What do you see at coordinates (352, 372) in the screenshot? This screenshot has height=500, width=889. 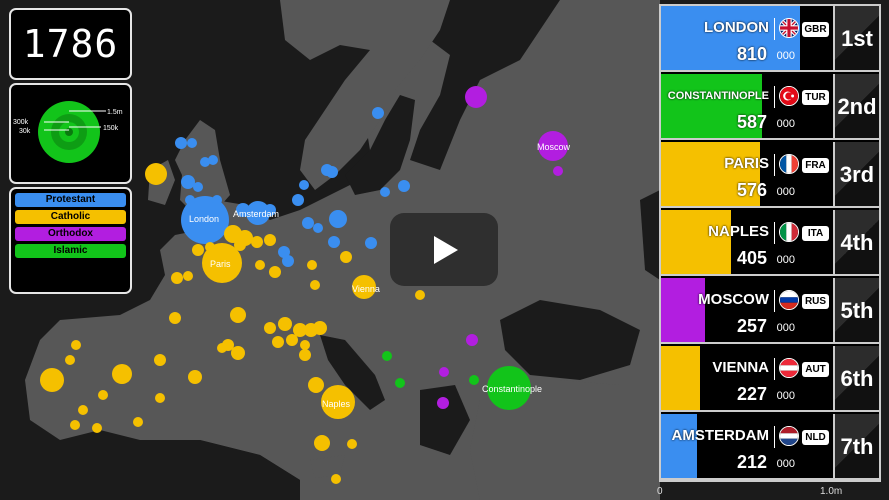 I see `adriatic-sea` at bounding box center [352, 372].